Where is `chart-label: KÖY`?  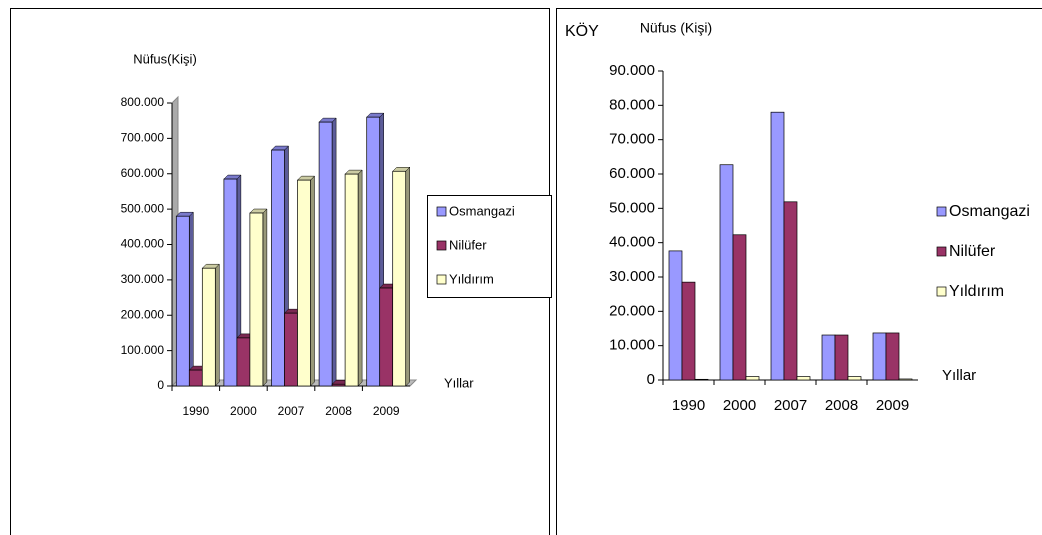
chart-label: KÖY is located at coordinates (582, 31).